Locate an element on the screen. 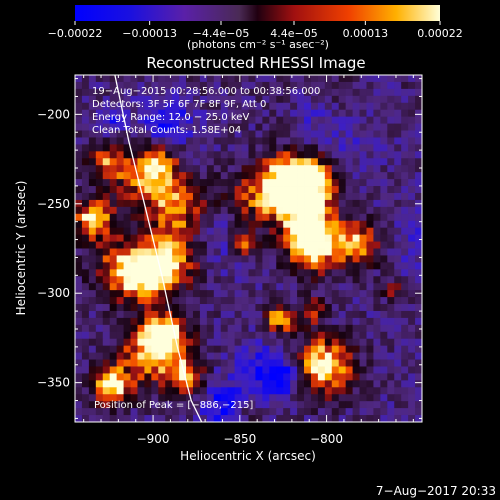 The width and height of the screenshot is (500, 500). colorbar-tick-label: 0.00022 is located at coordinates (440, 33).